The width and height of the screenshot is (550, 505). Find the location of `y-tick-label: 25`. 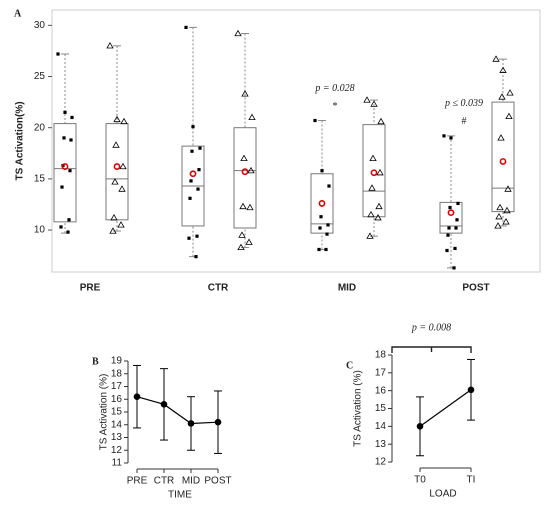

y-tick-label: 25 is located at coordinates (40, 76).